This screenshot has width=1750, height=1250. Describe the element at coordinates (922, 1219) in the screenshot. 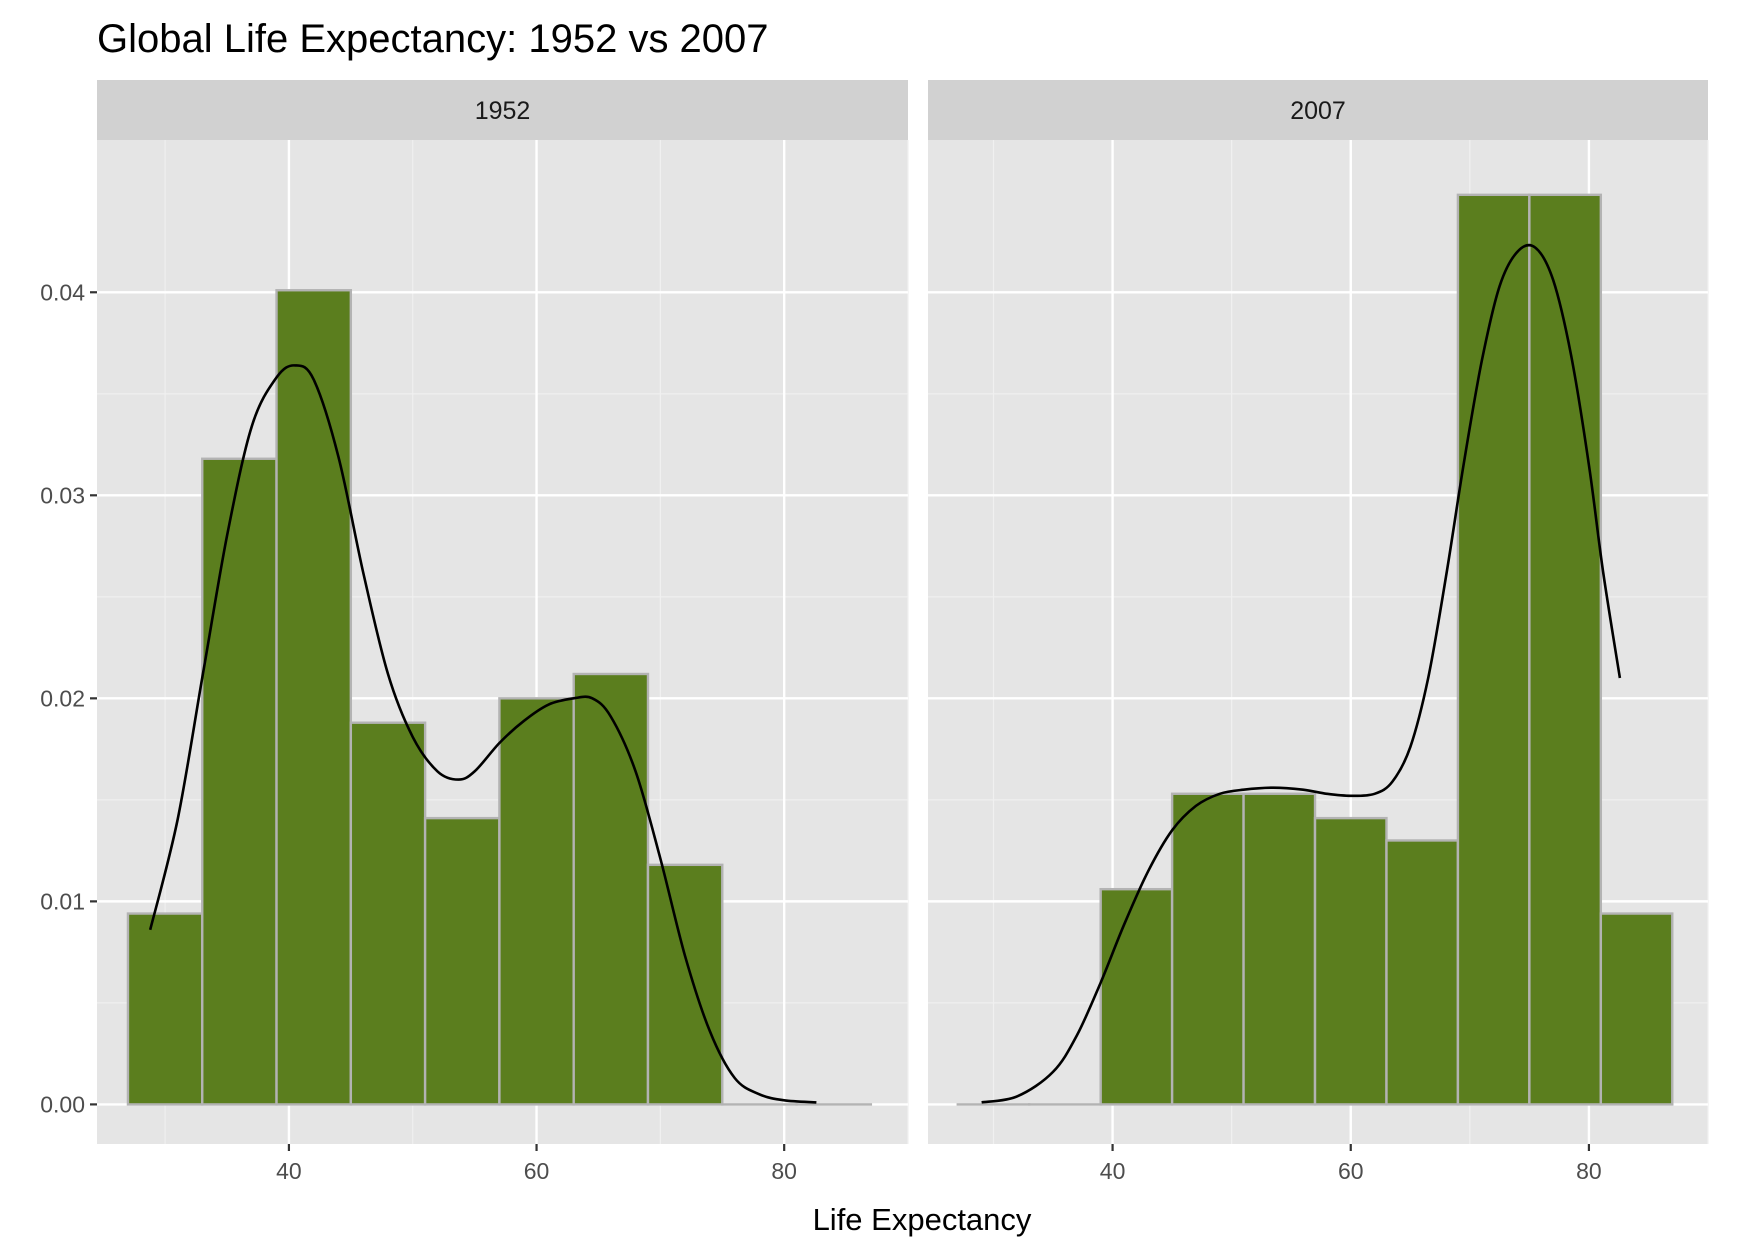

I see `x-axis-title: Life Expectancy` at that location.